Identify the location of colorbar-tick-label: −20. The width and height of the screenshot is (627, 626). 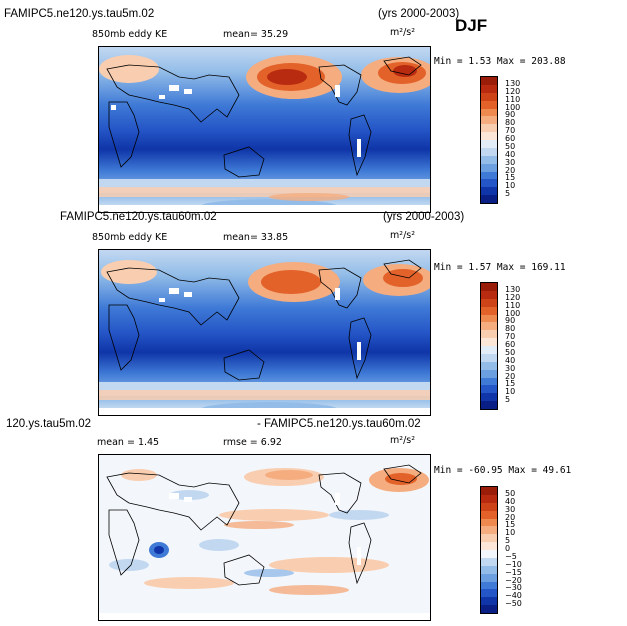
(513, 580).